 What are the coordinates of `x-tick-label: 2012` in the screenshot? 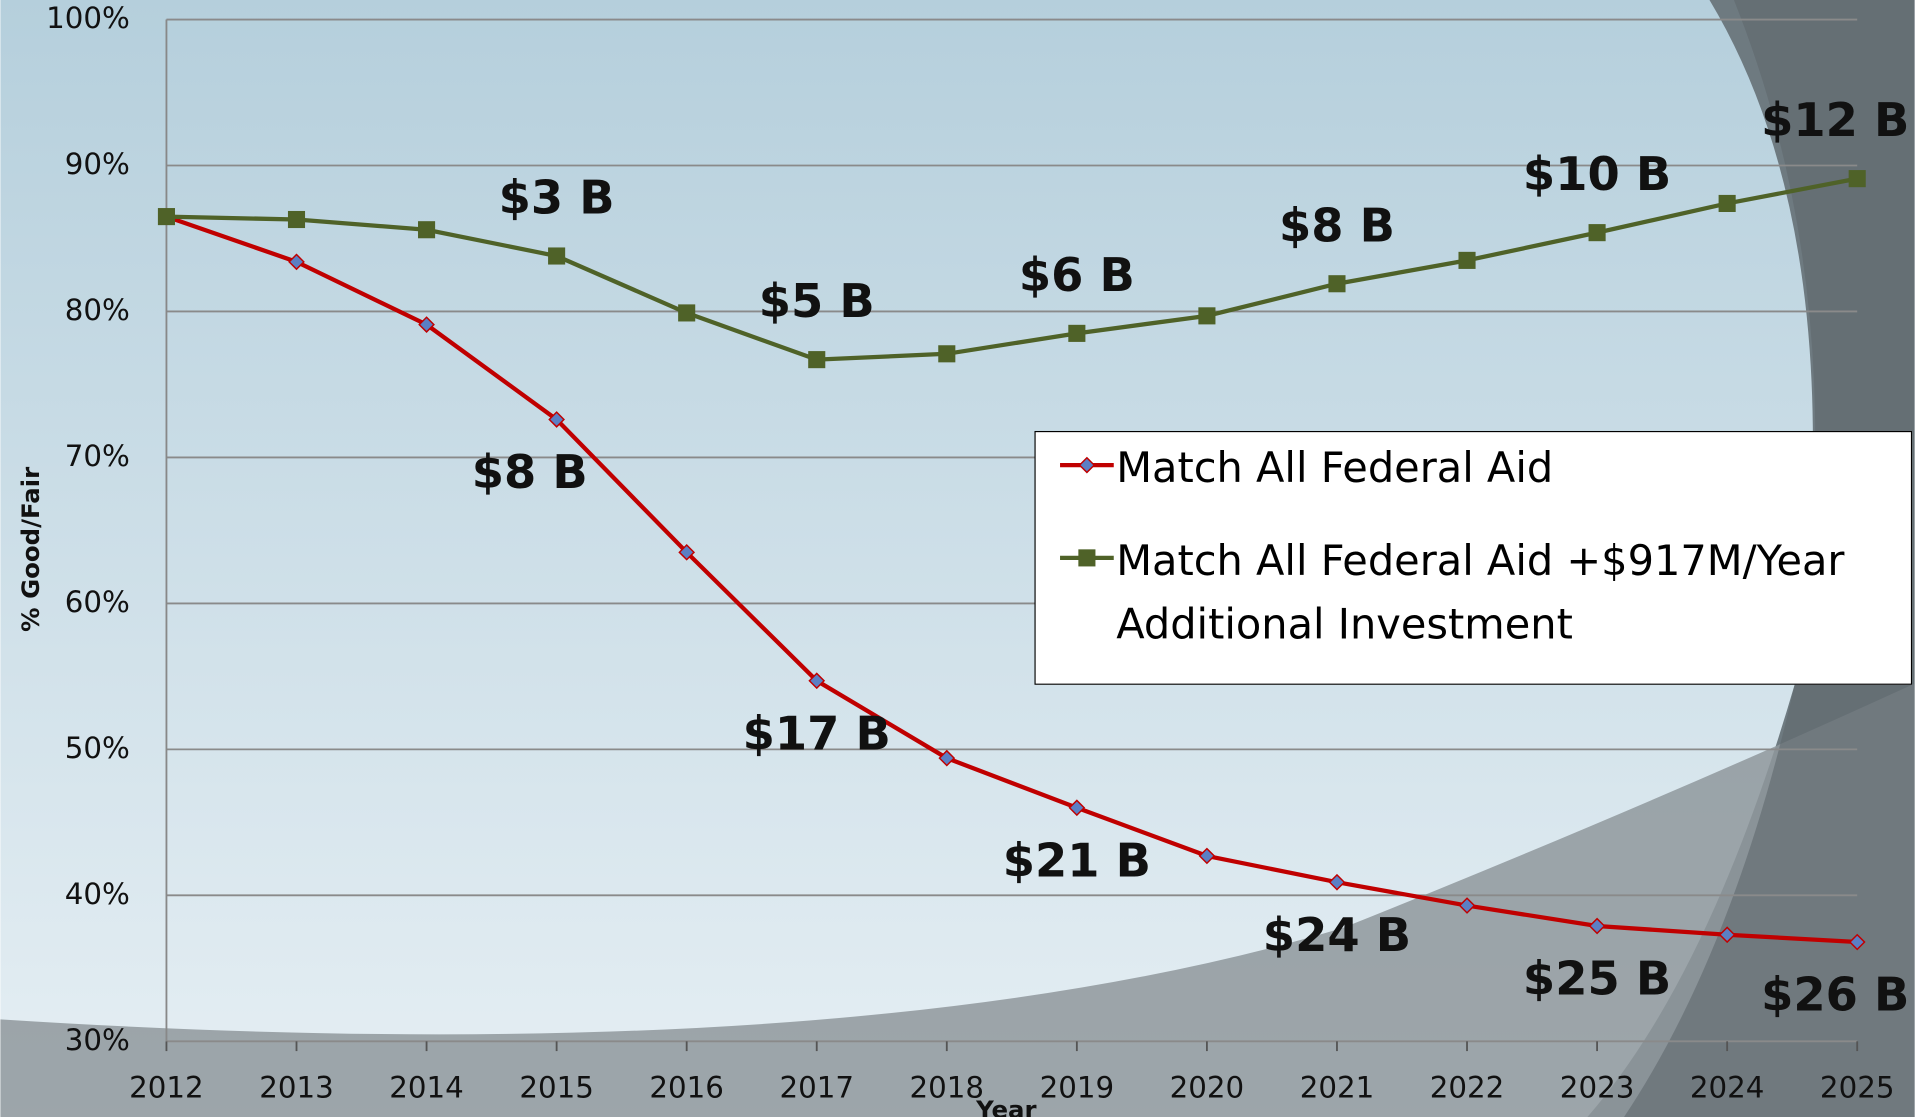 It's located at (166, 1087).